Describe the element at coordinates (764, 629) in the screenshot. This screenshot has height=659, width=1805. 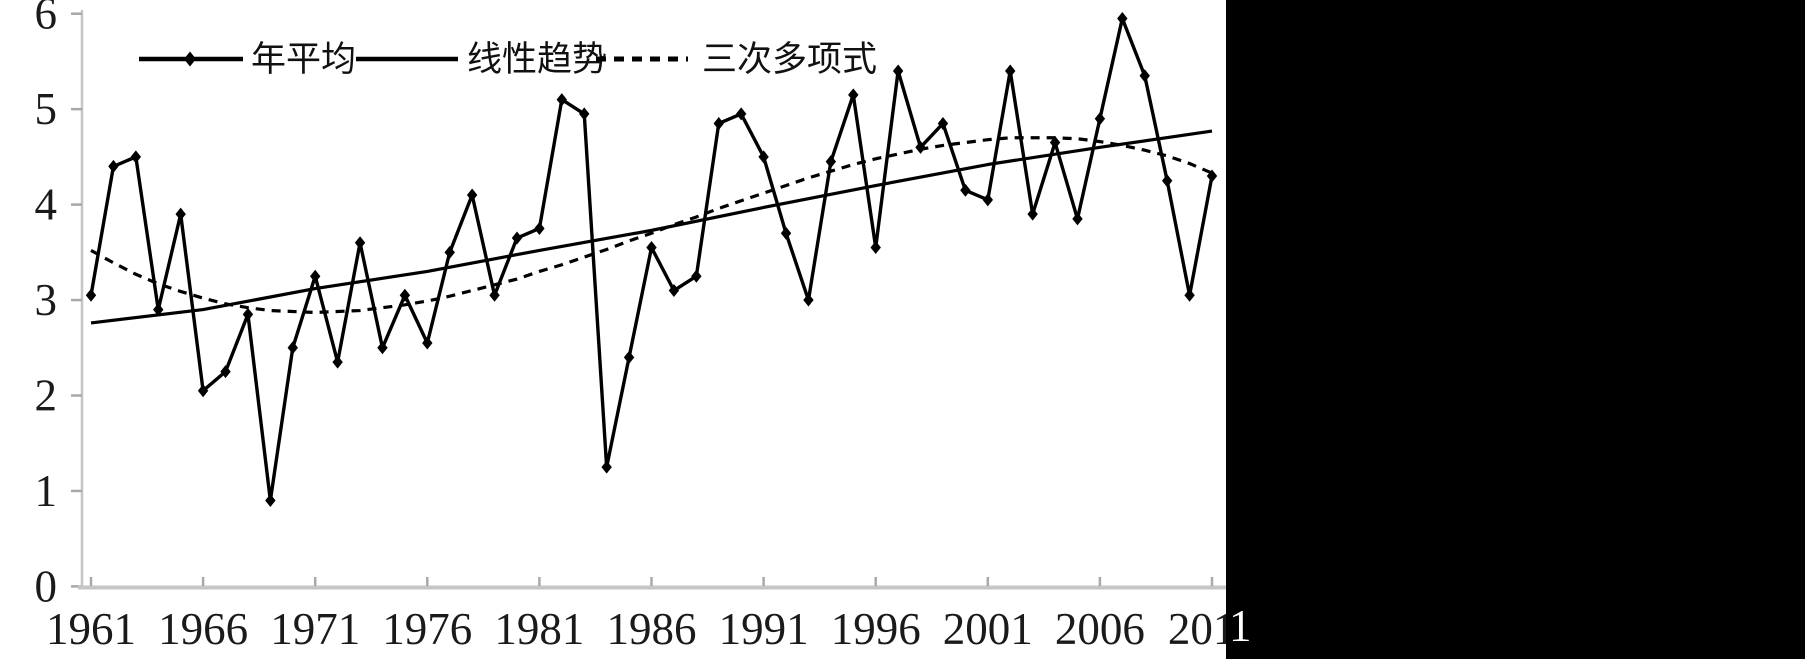
I see `x-tick-label: 1991` at that location.